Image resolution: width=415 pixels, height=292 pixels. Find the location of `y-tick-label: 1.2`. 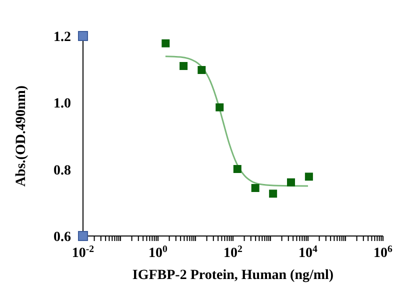

y-tick-label: 1.2 is located at coordinates (62, 37).